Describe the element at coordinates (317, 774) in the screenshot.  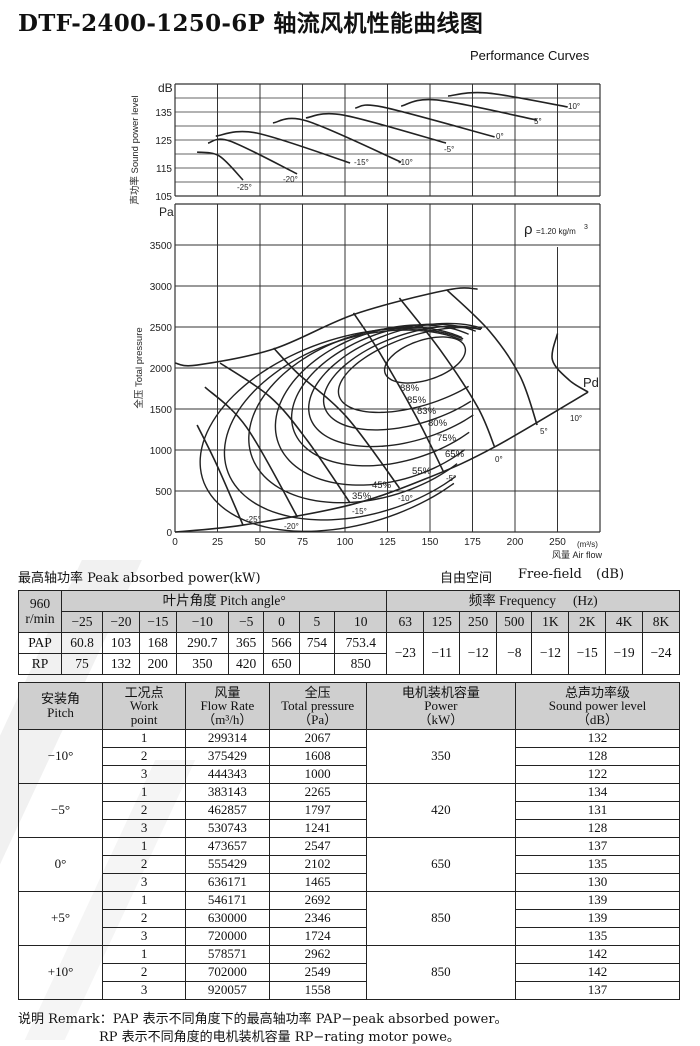
I see `total-pressure-cell: 1000` at that location.